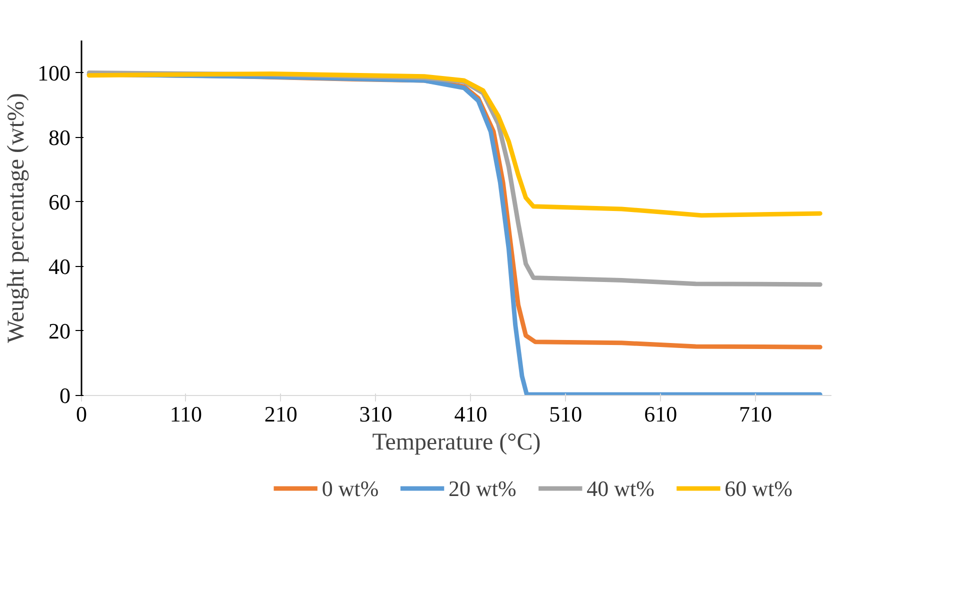  What do you see at coordinates (482, 488) in the screenshot?
I see `legend-label: 20 wt%` at bounding box center [482, 488].